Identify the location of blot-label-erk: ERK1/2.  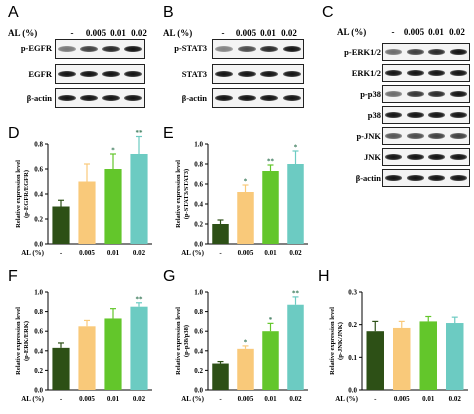
(366, 73).